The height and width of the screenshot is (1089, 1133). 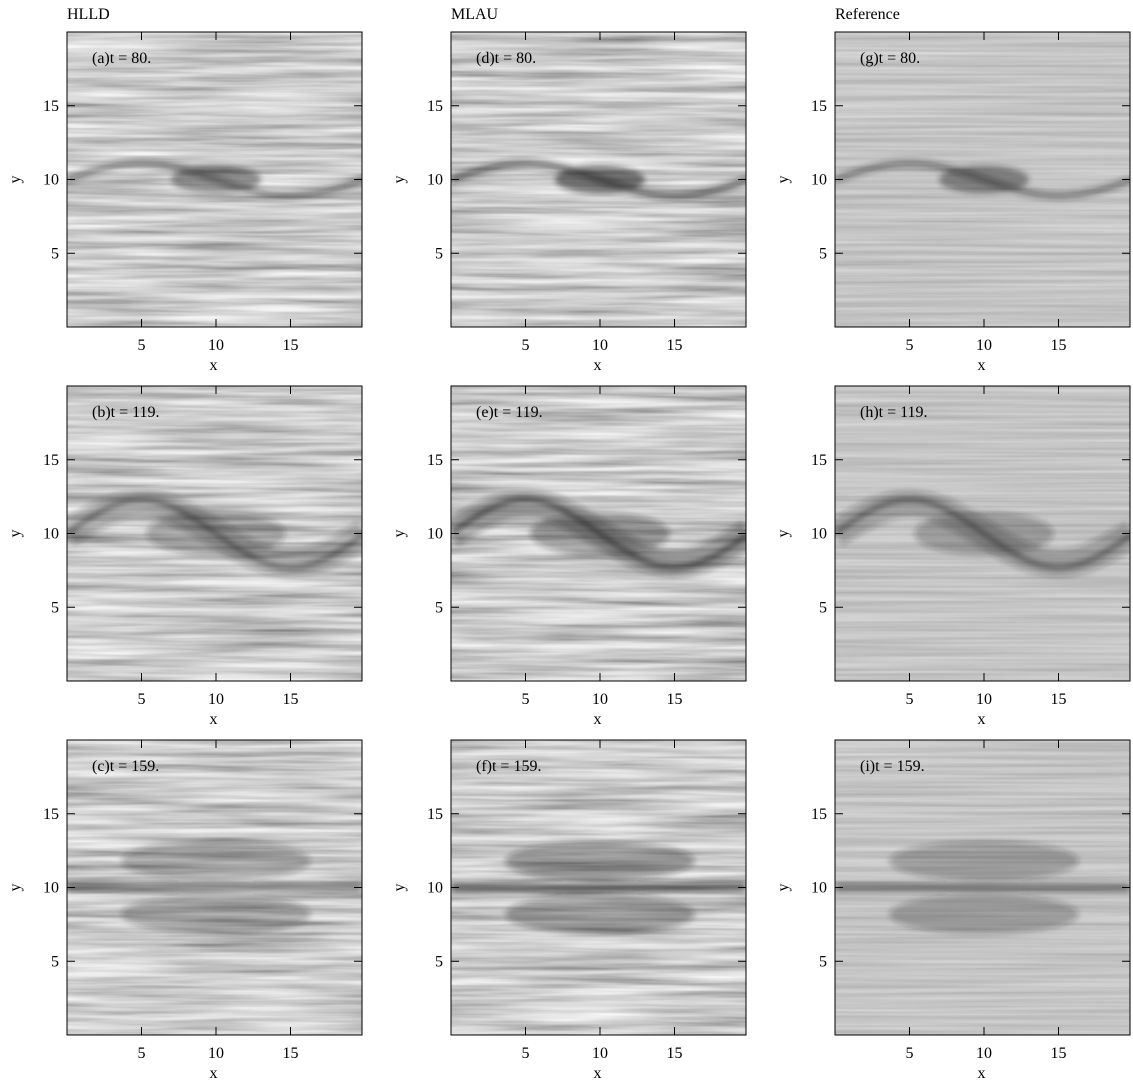 What do you see at coordinates (508, 766) in the screenshot?
I see `panel-label: (f)t = 159.` at bounding box center [508, 766].